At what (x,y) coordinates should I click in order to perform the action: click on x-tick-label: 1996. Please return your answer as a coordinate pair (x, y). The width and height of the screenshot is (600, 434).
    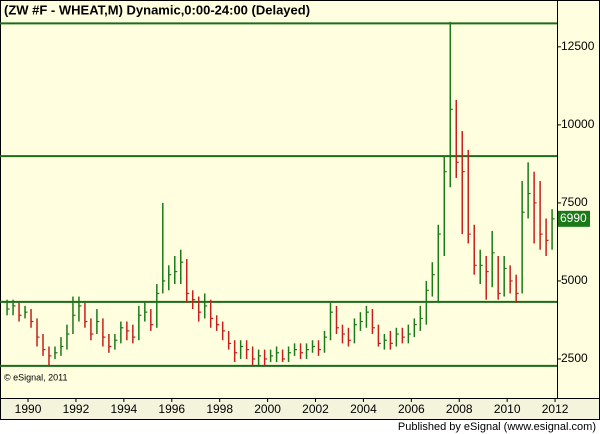
    Looking at the image, I should click on (171, 409).